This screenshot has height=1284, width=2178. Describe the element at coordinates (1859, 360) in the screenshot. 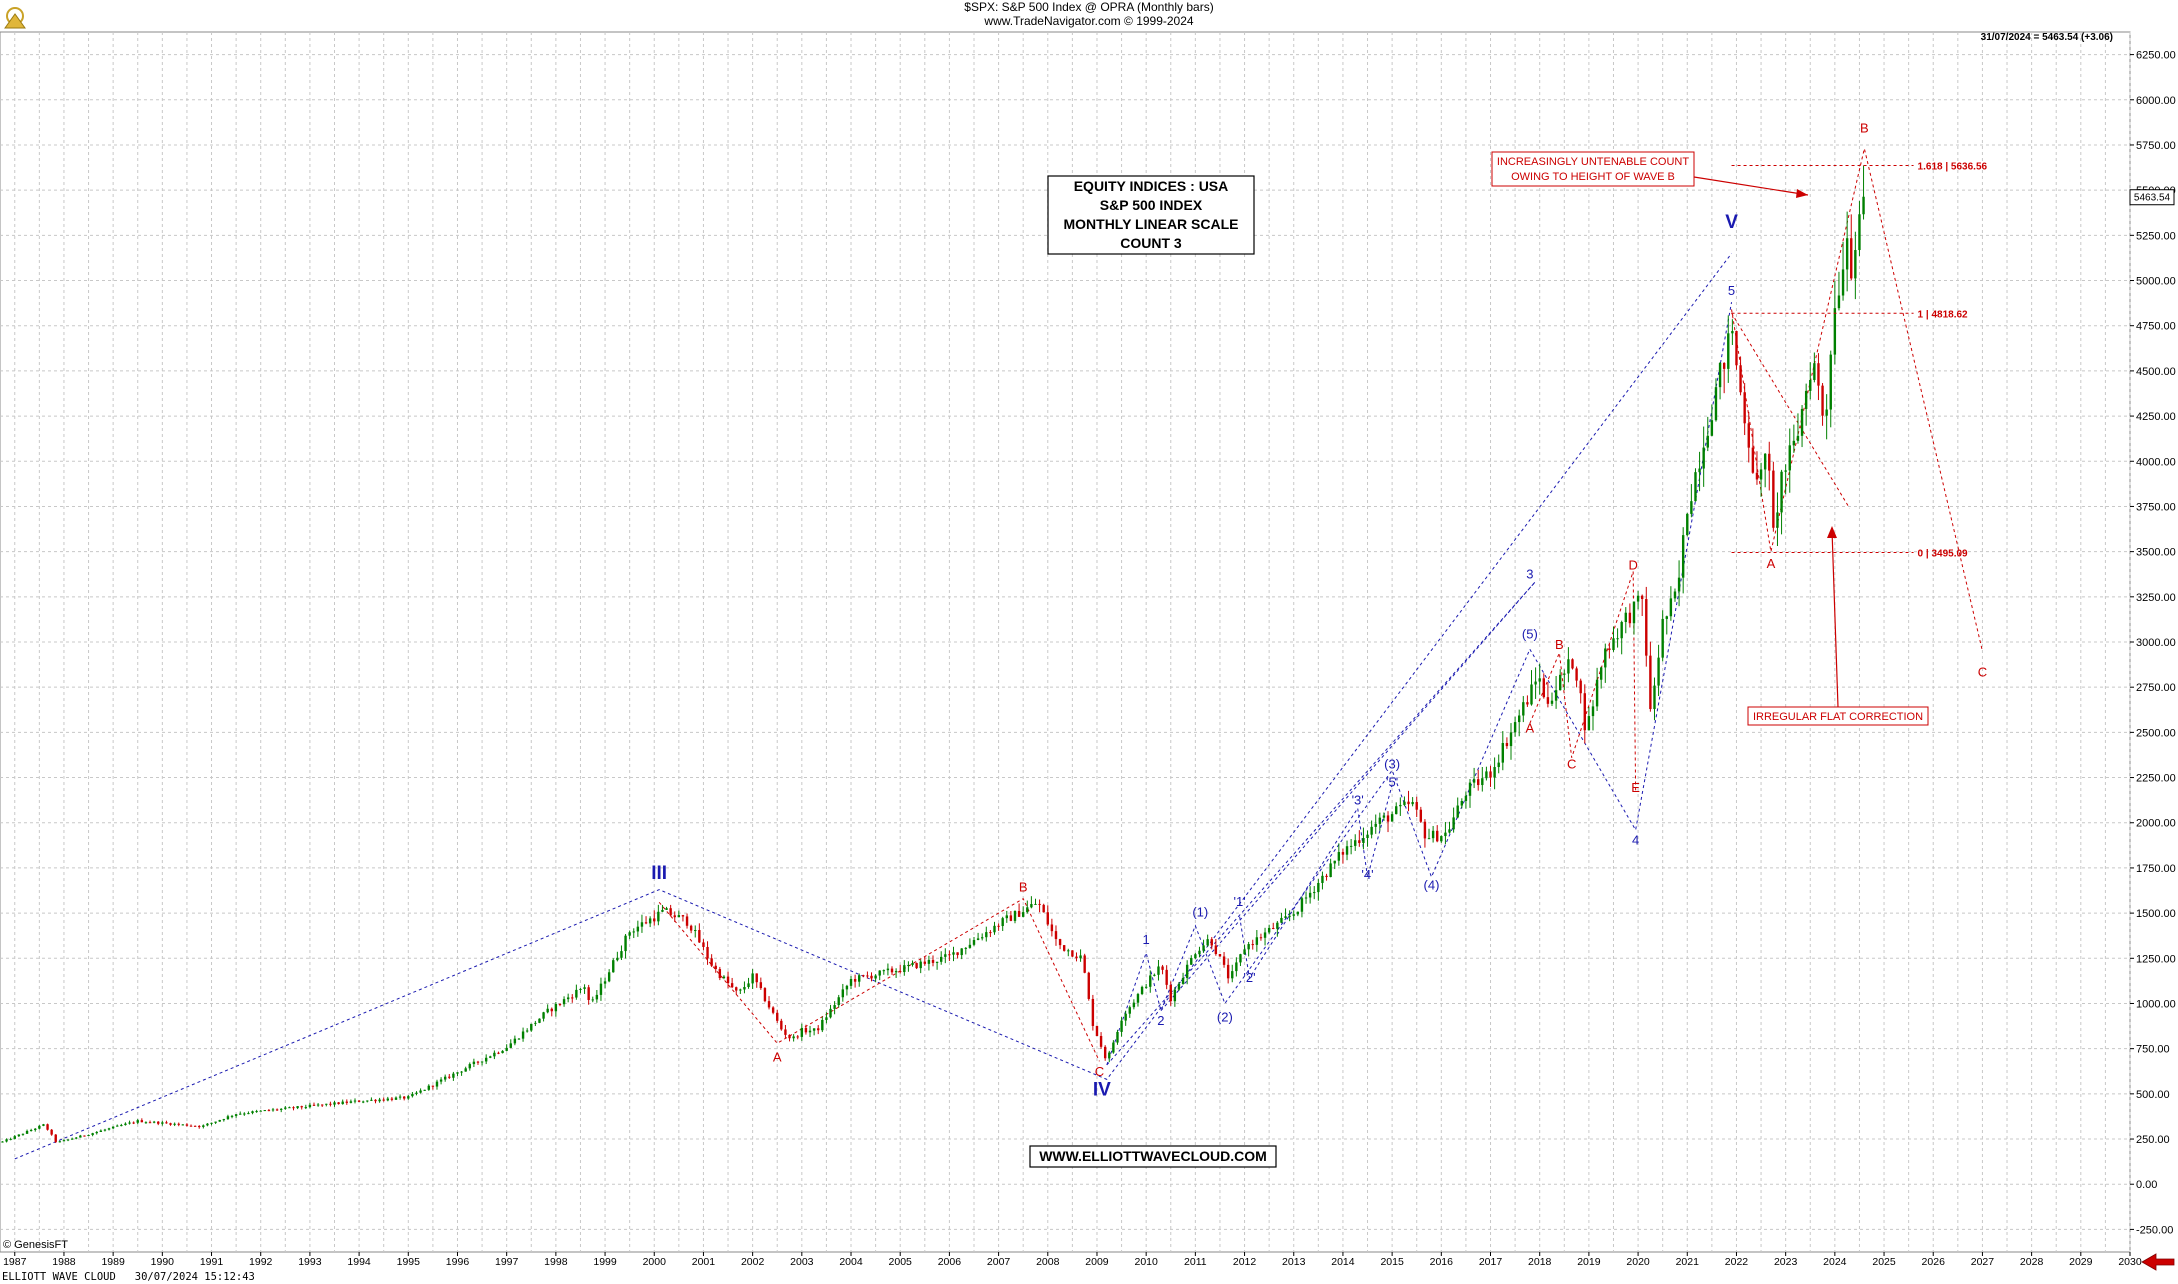

I see `fibonacci-levels: 1.618 | 5636.56 1 | 4818.62 0 | 3495.09` at that location.